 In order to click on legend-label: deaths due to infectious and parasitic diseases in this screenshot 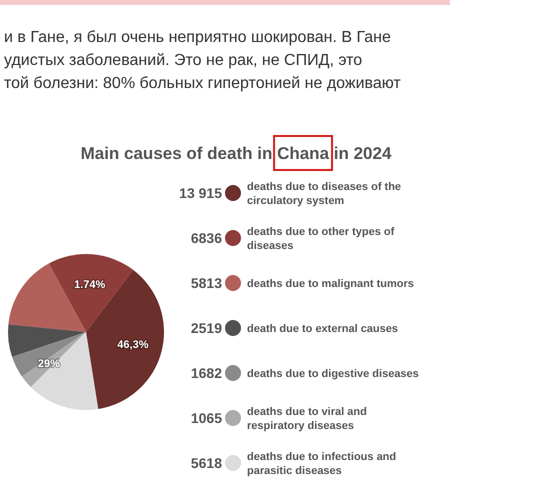, I will do `click(321, 464)`.